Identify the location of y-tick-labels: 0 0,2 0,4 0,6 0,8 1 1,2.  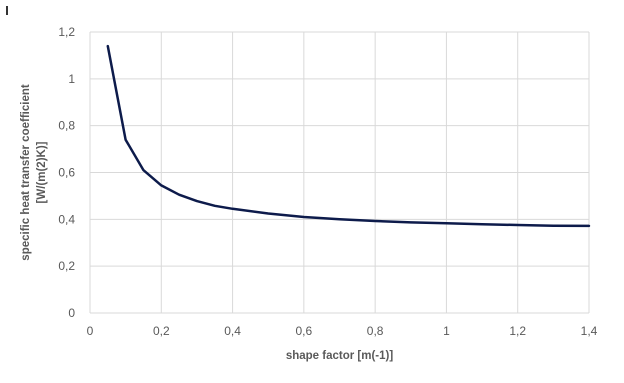
(66, 172).